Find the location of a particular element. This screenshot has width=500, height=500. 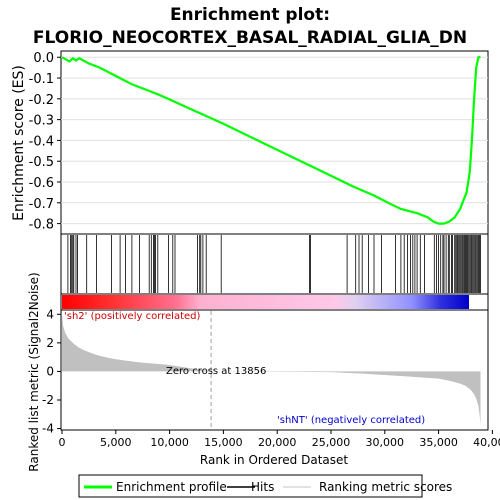

x-axis-label: Rank in Ordered Dataset is located at coordinates (274, 460).